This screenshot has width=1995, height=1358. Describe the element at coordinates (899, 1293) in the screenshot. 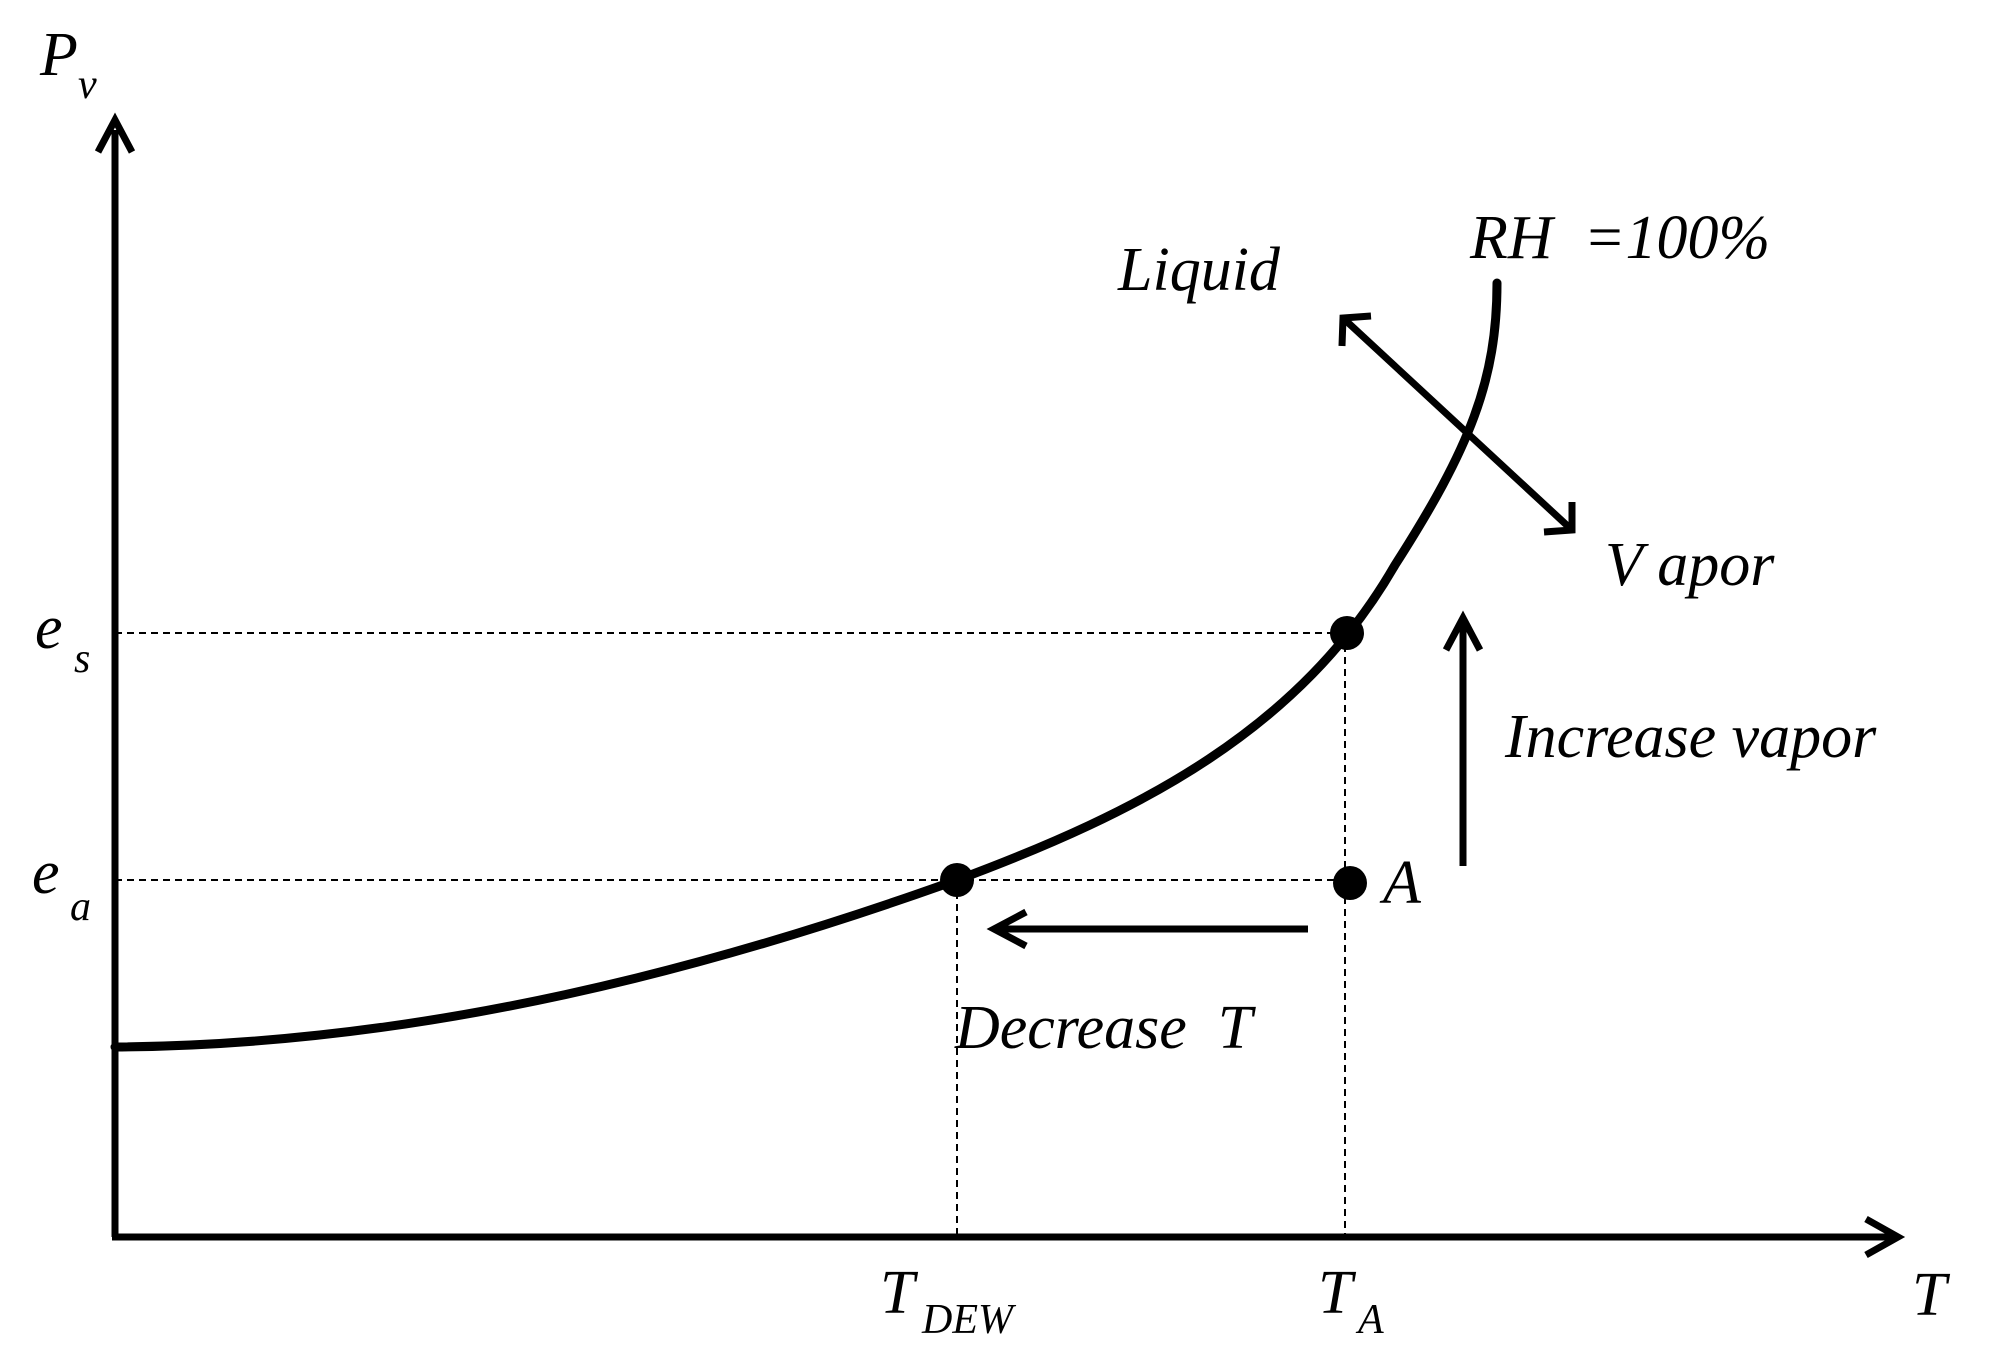

I see `t-dew-label: T` at that location.